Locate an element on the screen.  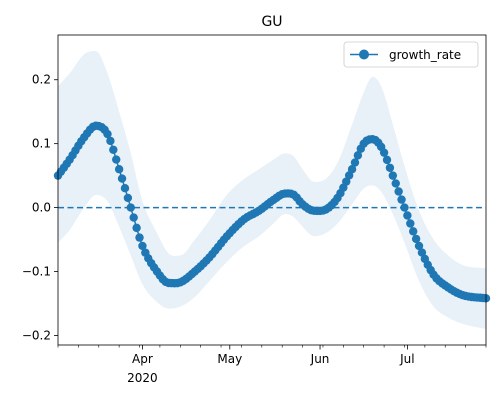
x-tick-label: Jul is located at coordinates (406, 359).